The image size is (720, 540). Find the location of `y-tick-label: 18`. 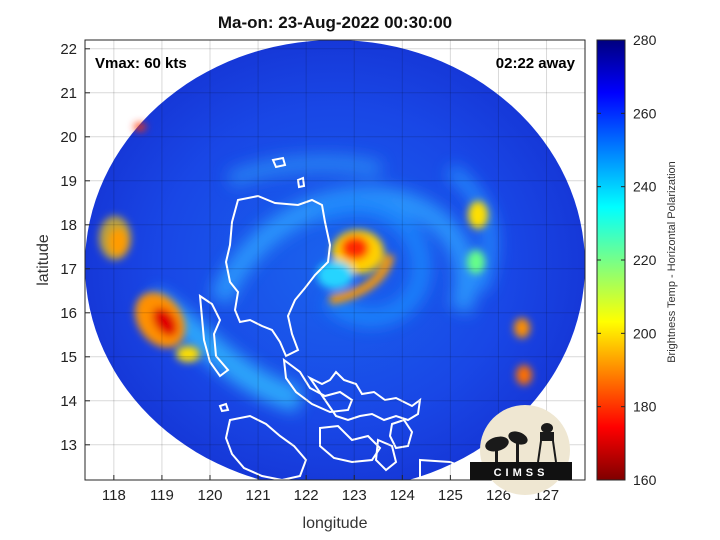

y-tick-label: 18 is located at coordinates (68, 225).